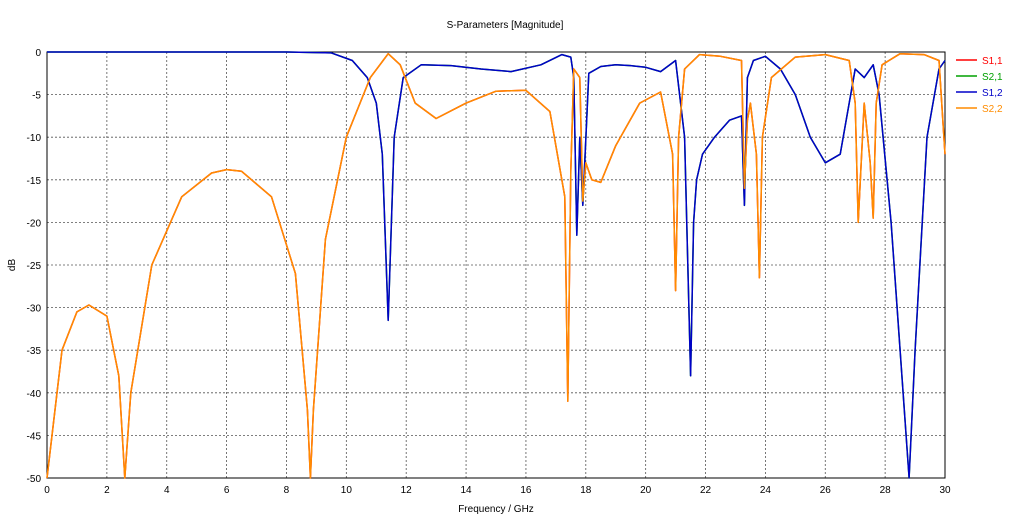 Image resolution: width=1024 pixels, height=521 pixels. I want to click on x-tick-label: 12, so click(407, 490).